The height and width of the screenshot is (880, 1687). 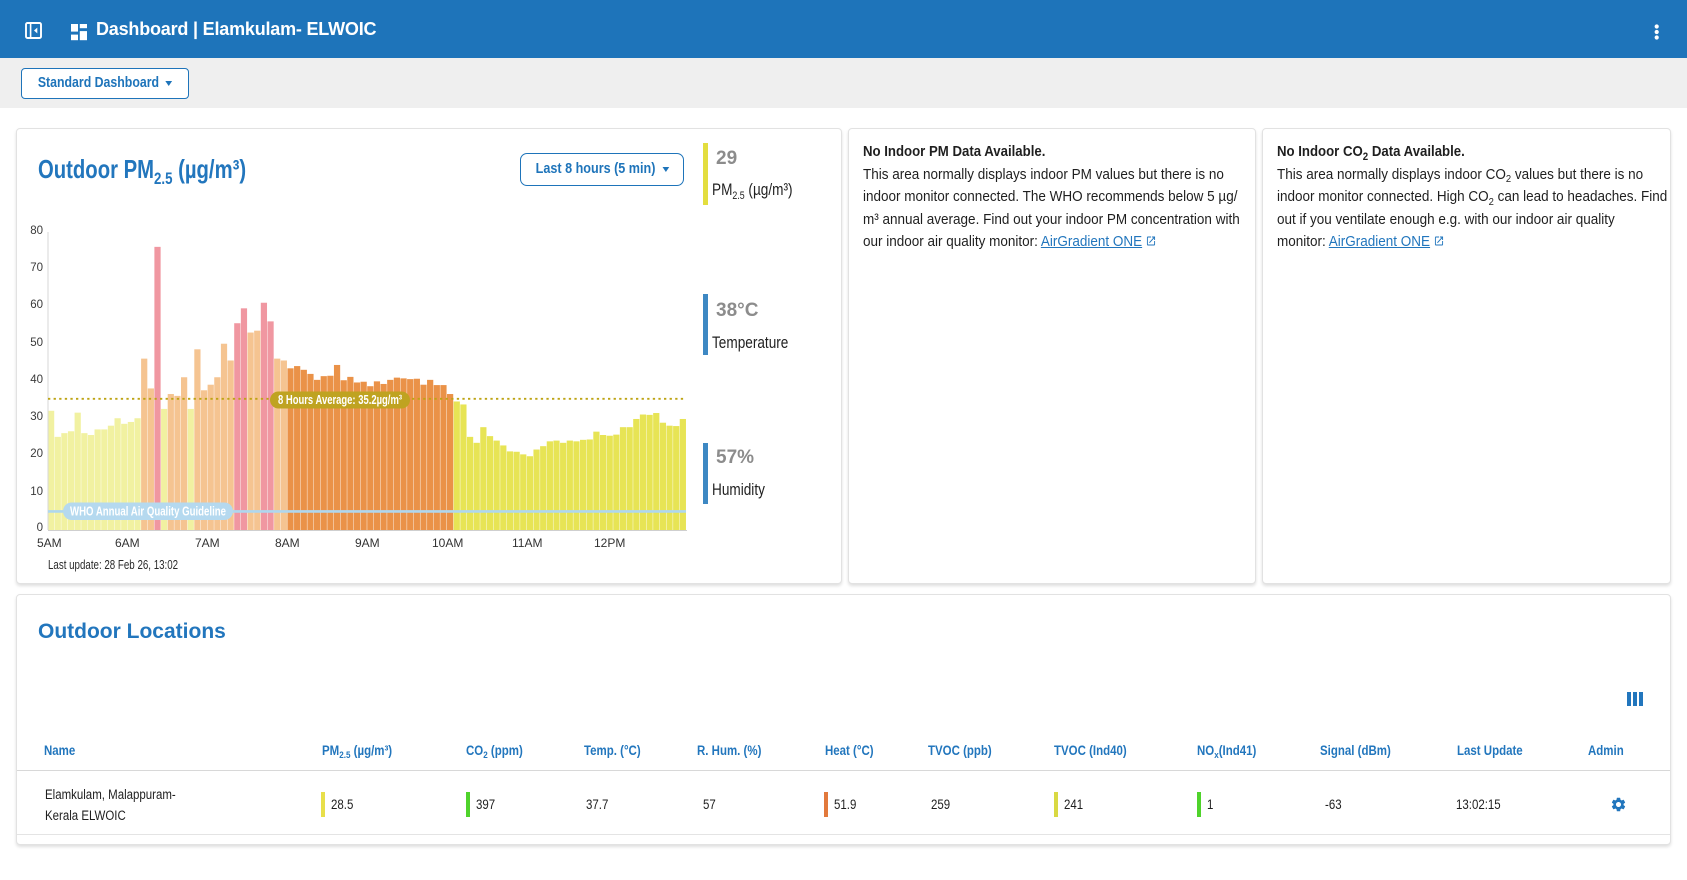 I want to click on svg-text:WHO Annual Air Quality Guideli: WHO Annual Air Quality Guideline, so click(x=148, y=511).